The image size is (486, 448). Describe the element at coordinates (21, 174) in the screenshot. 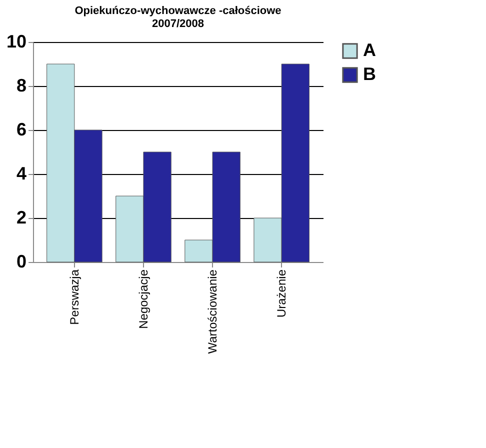

I see `y-tick-label: 4` at that location.